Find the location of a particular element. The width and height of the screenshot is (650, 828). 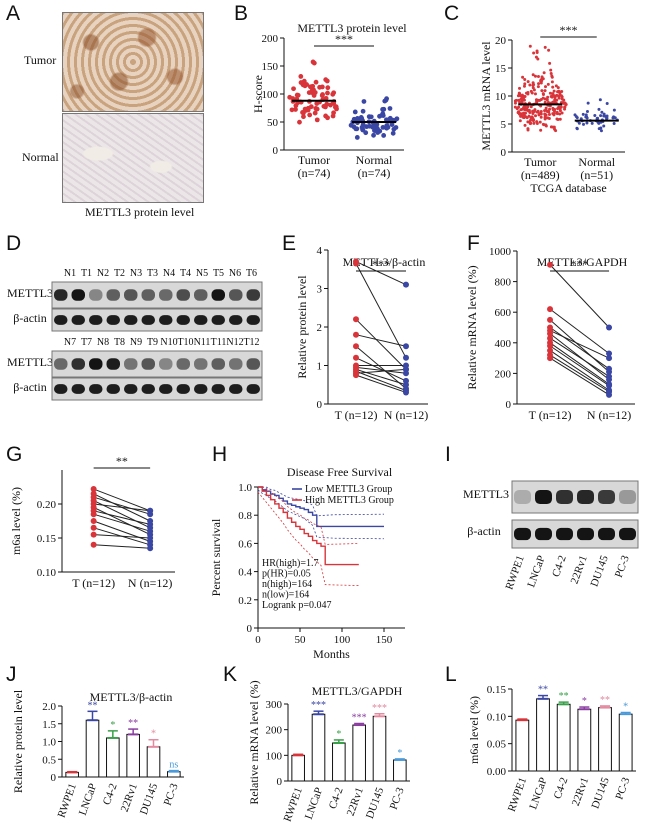

blot-d-lane-label: N8 is located at coordinates (103, 342).